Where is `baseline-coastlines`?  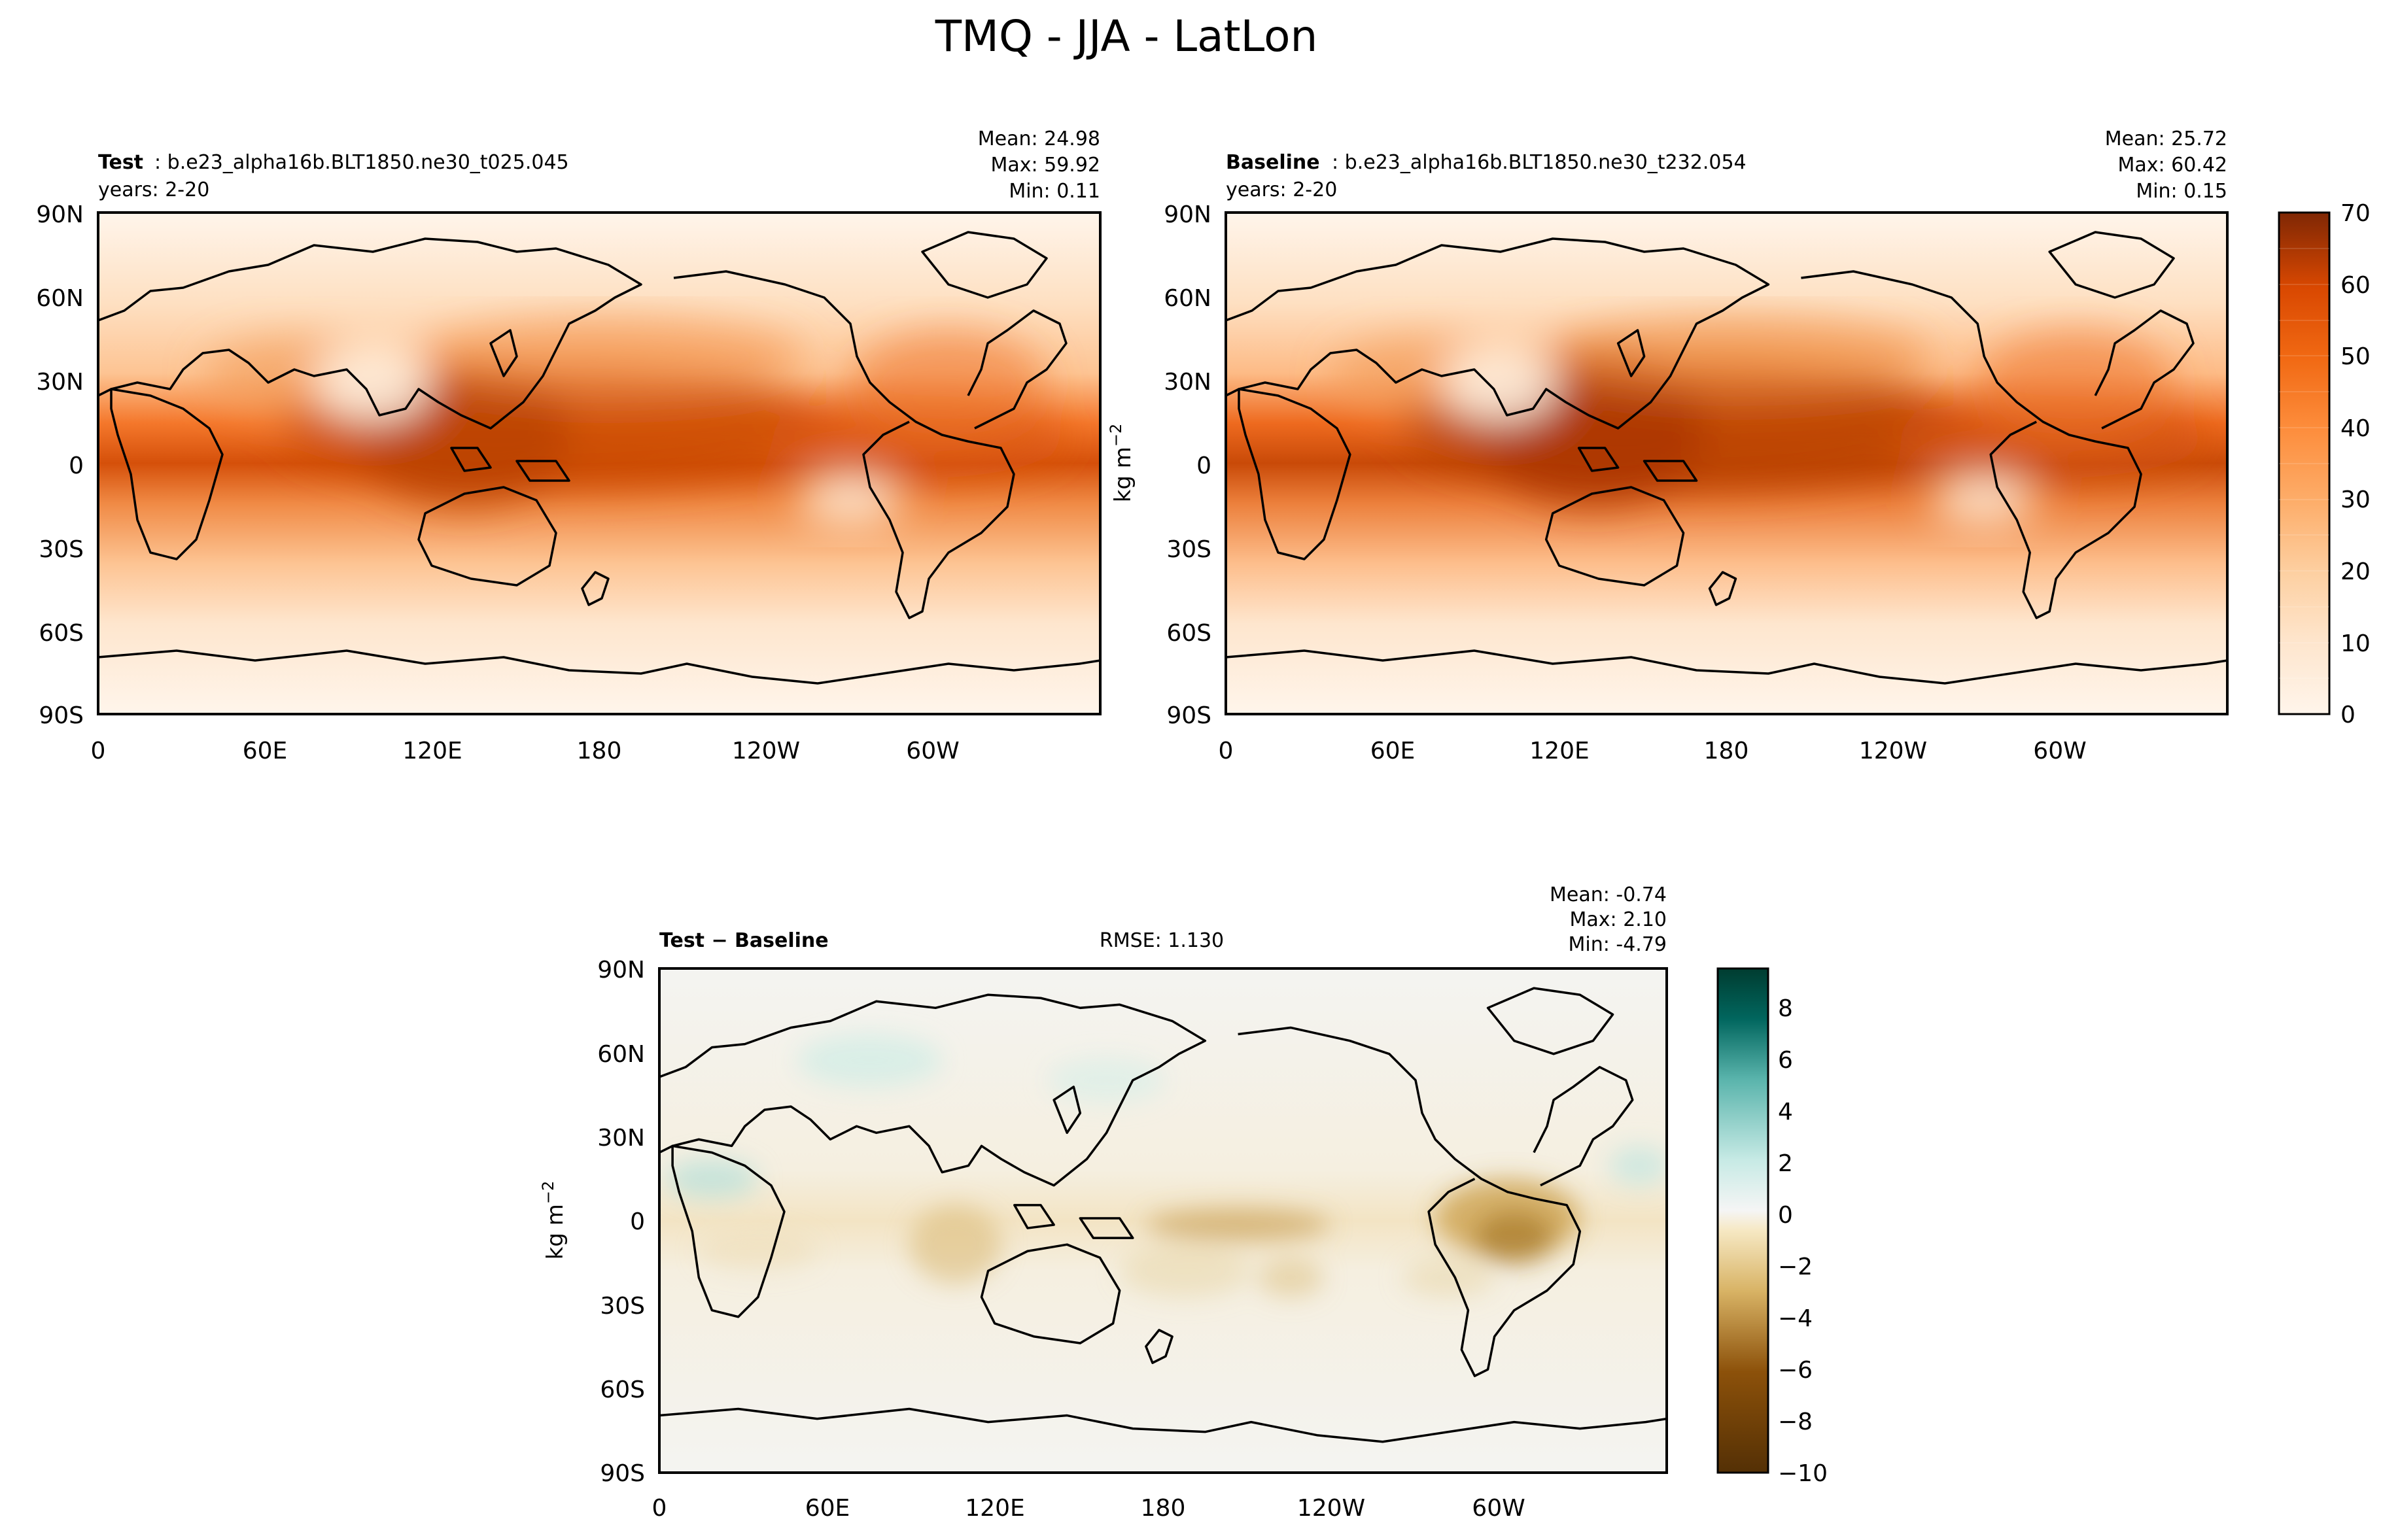 baseline-coastlines is located at coordinates (1727, 458).